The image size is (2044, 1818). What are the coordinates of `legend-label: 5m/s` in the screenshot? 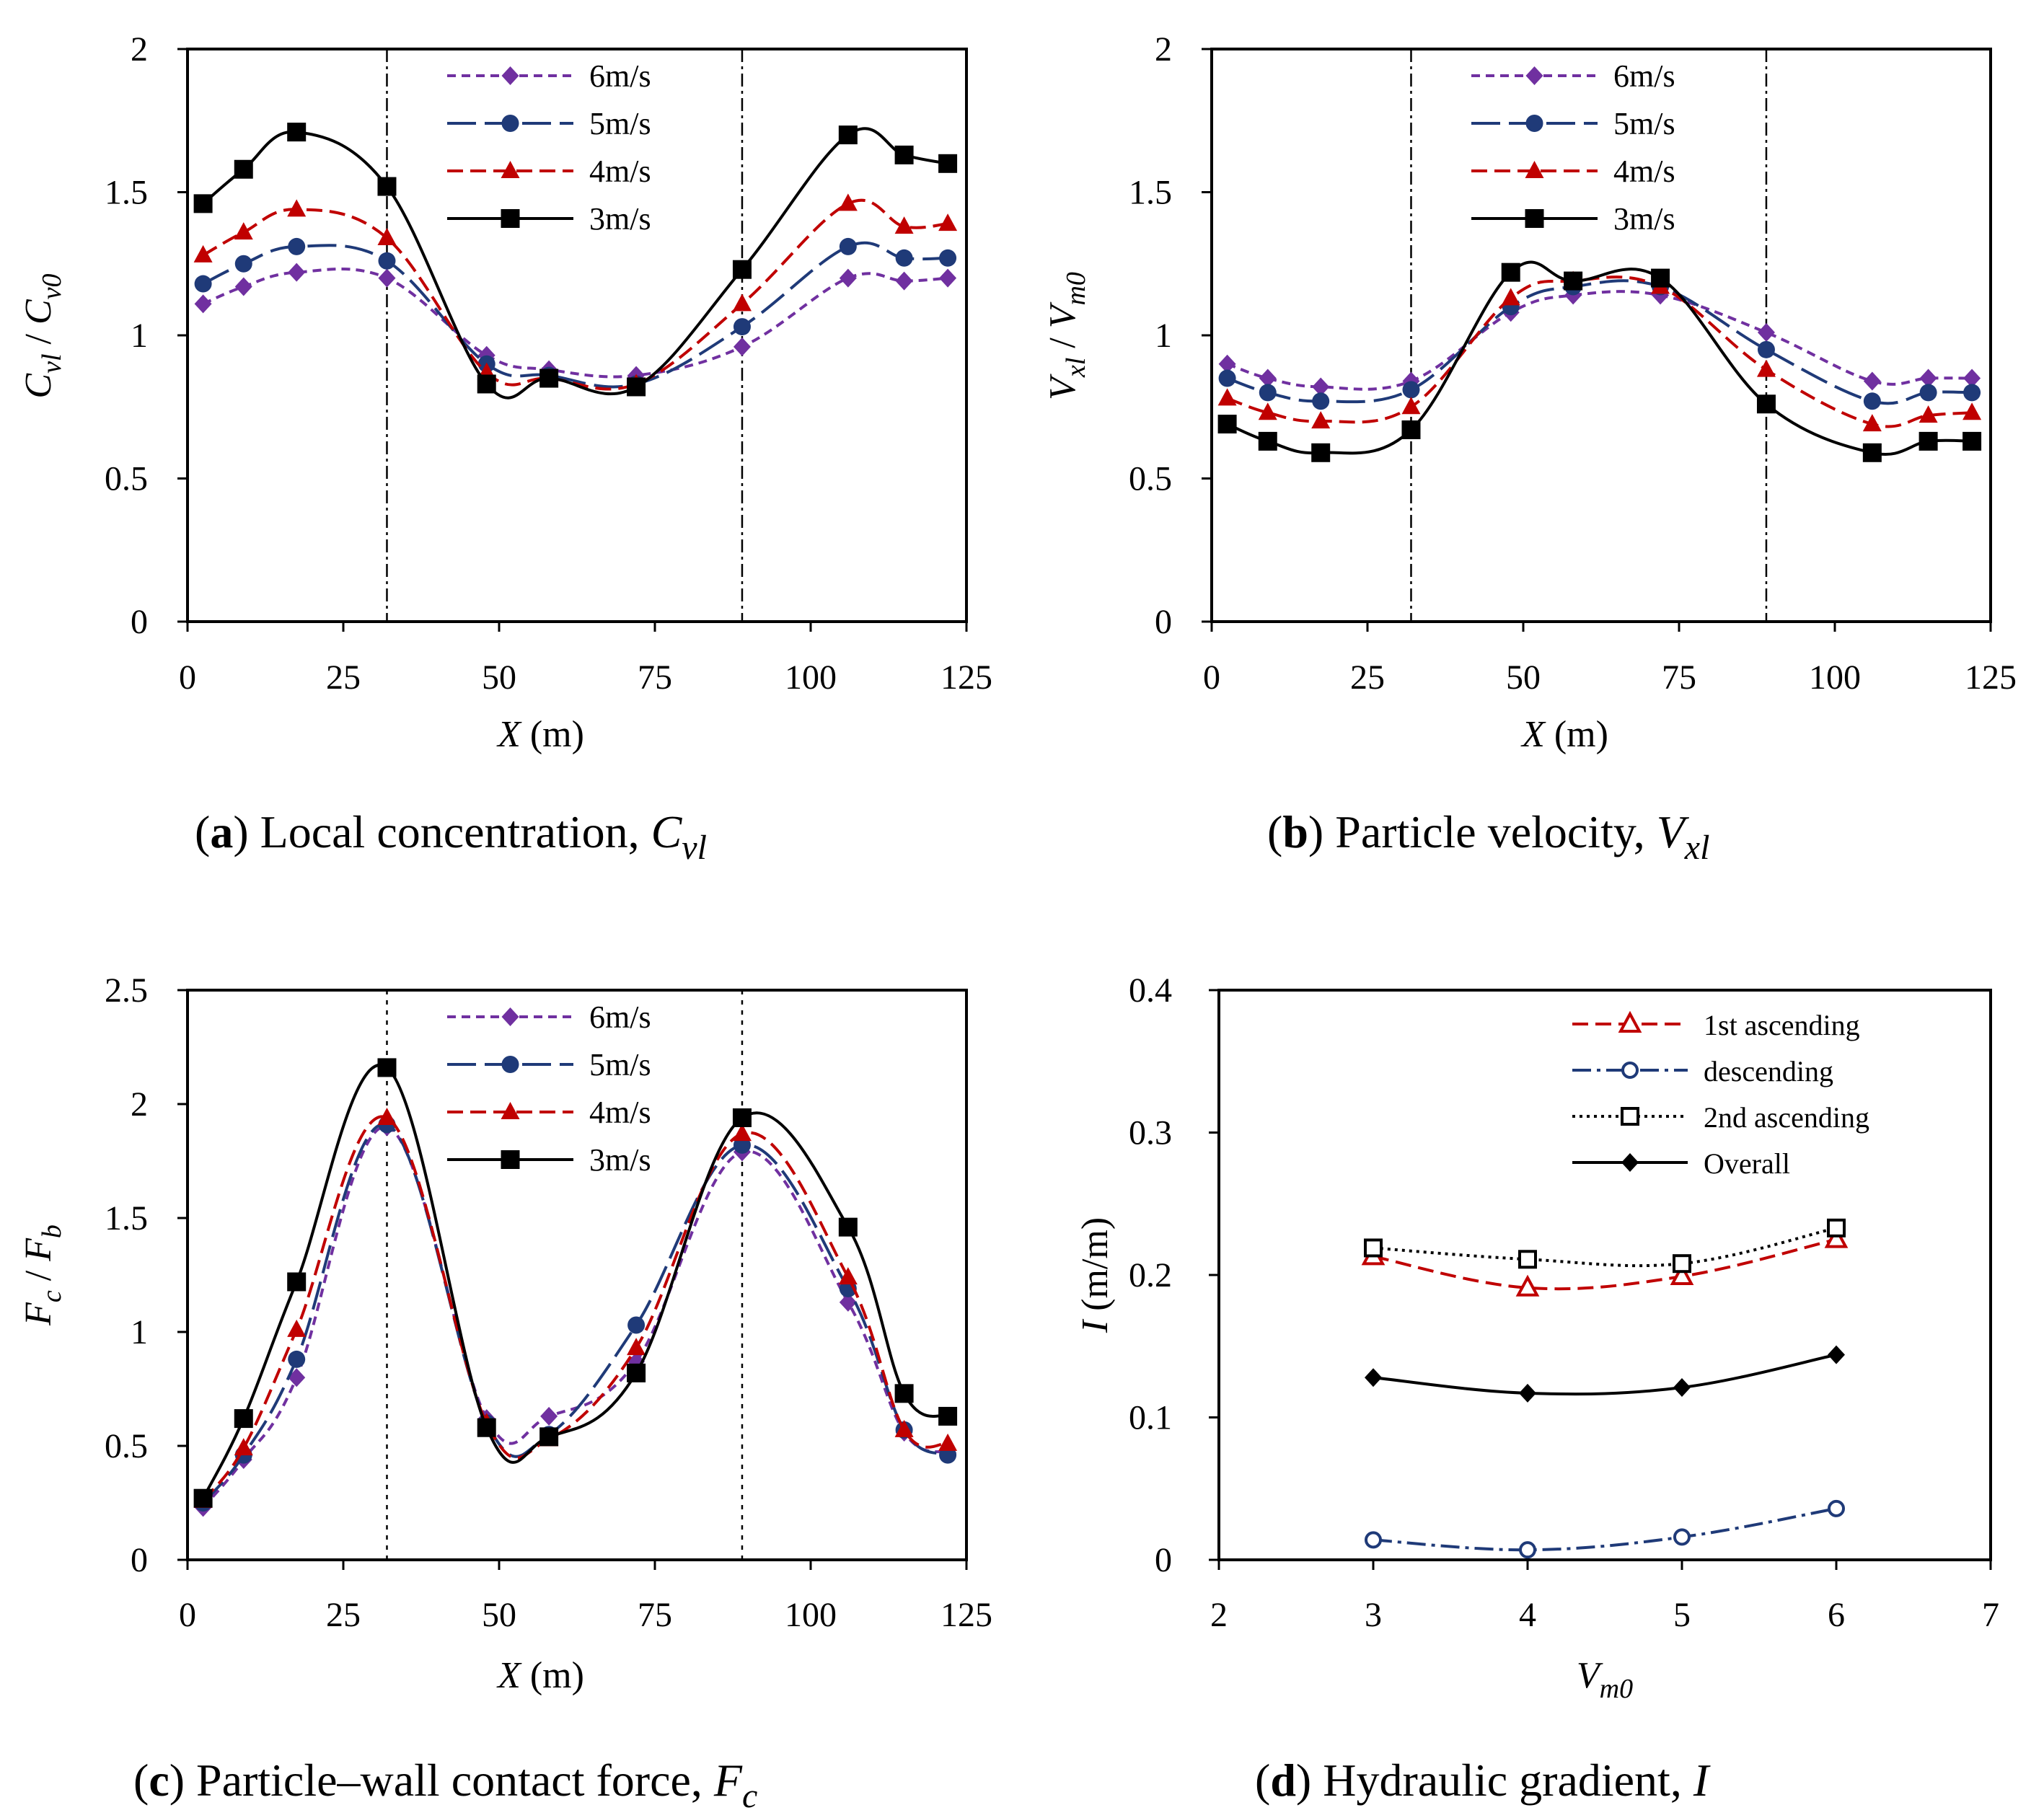 It's located at (620, 1064).